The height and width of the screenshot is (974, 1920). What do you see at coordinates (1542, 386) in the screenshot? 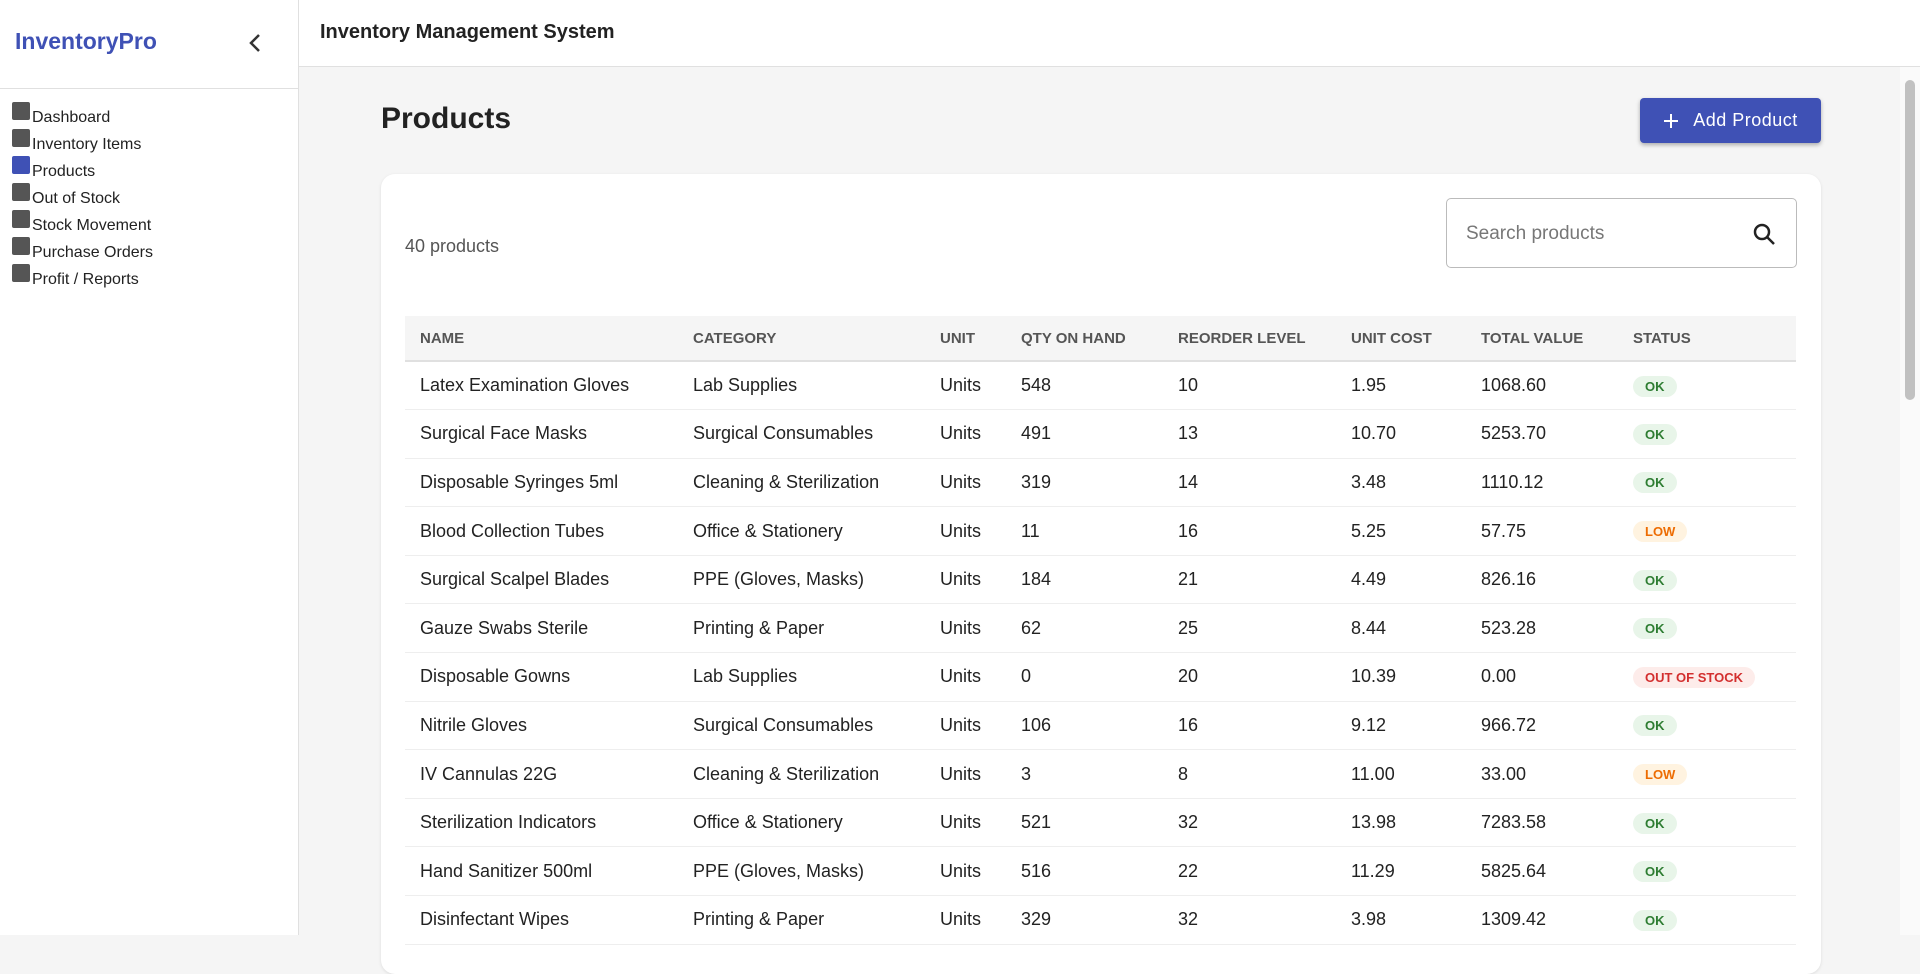
I see `table-cell: 1068.60` at bounding box center [1542, 386].